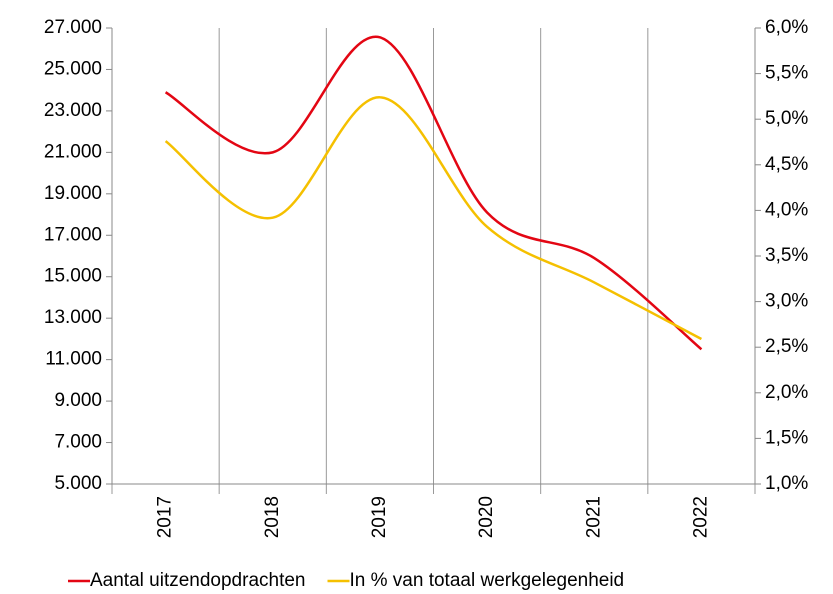 Image resolution: width=833 pixels, height=594 pixels. I want to click on y2-tick-label: 4,0%, so click(786, 209).